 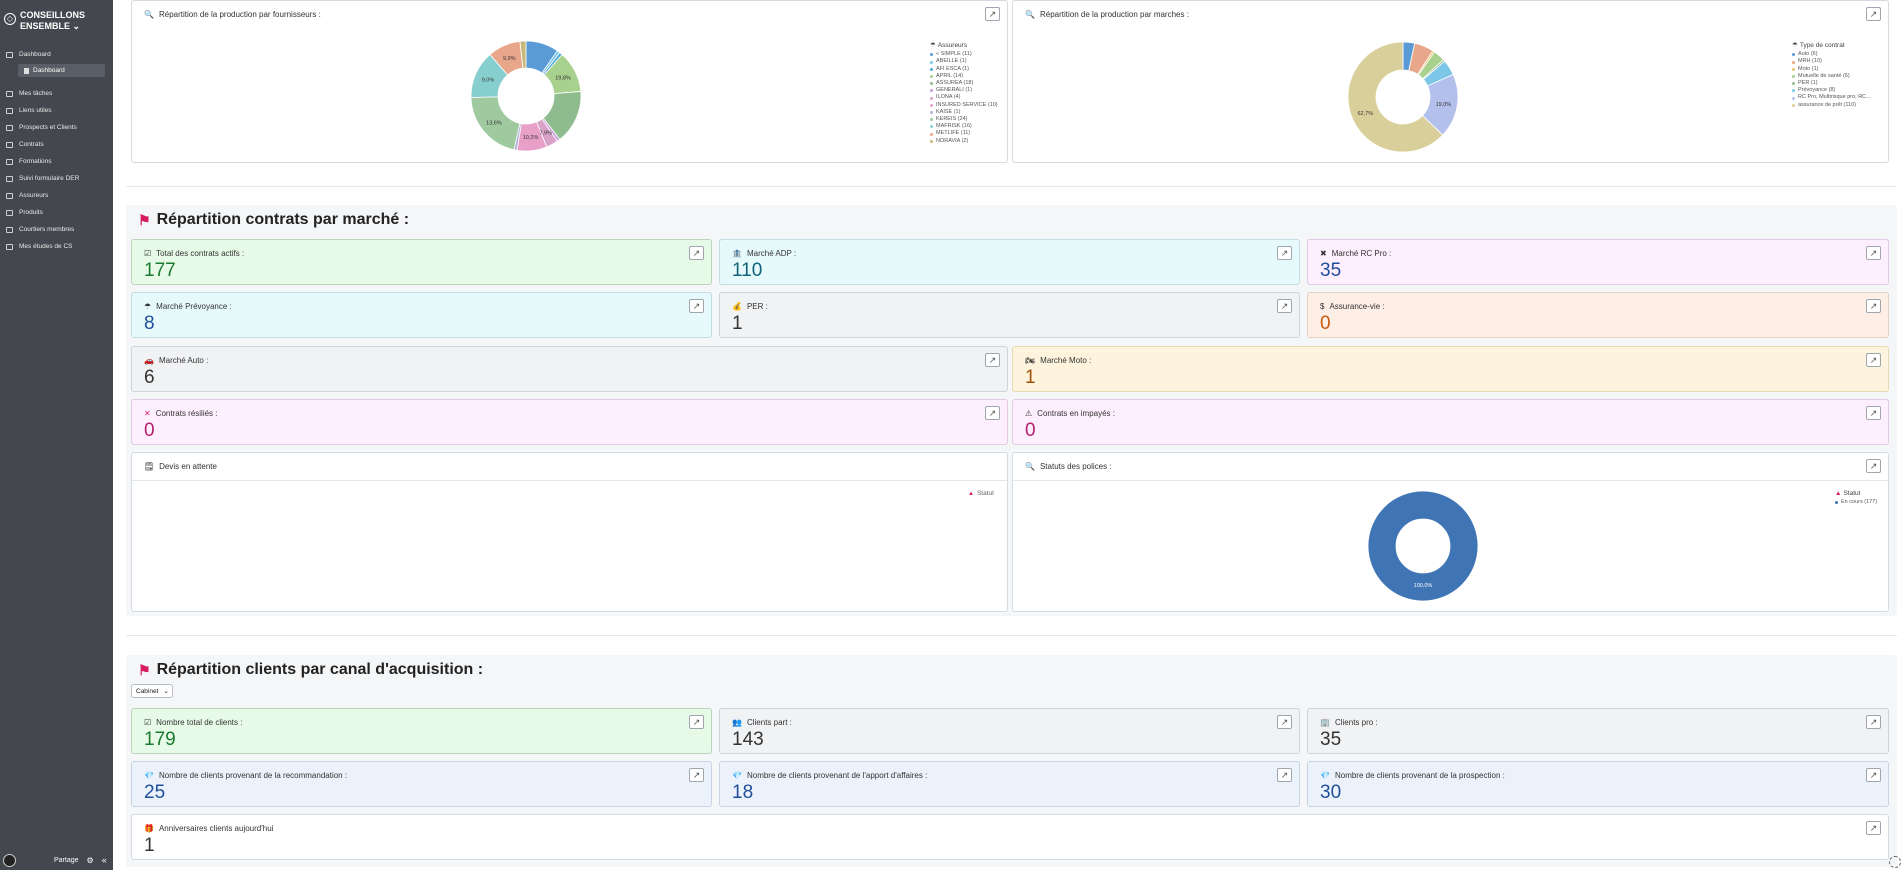 I want to click on legend-item: Prévoyance (8), so click(x=1832, y=90).